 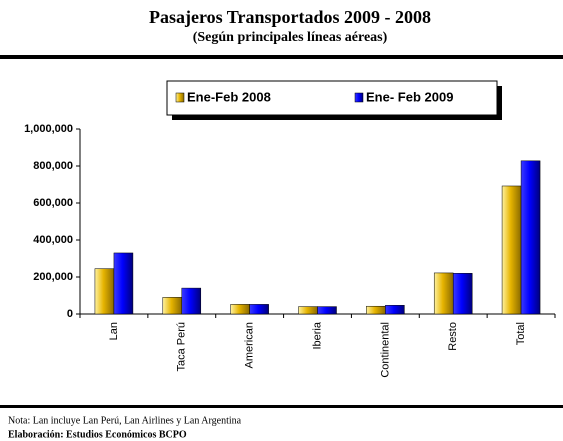 I want to click on x-tick-label: Lan, so click(x=114, y=331).